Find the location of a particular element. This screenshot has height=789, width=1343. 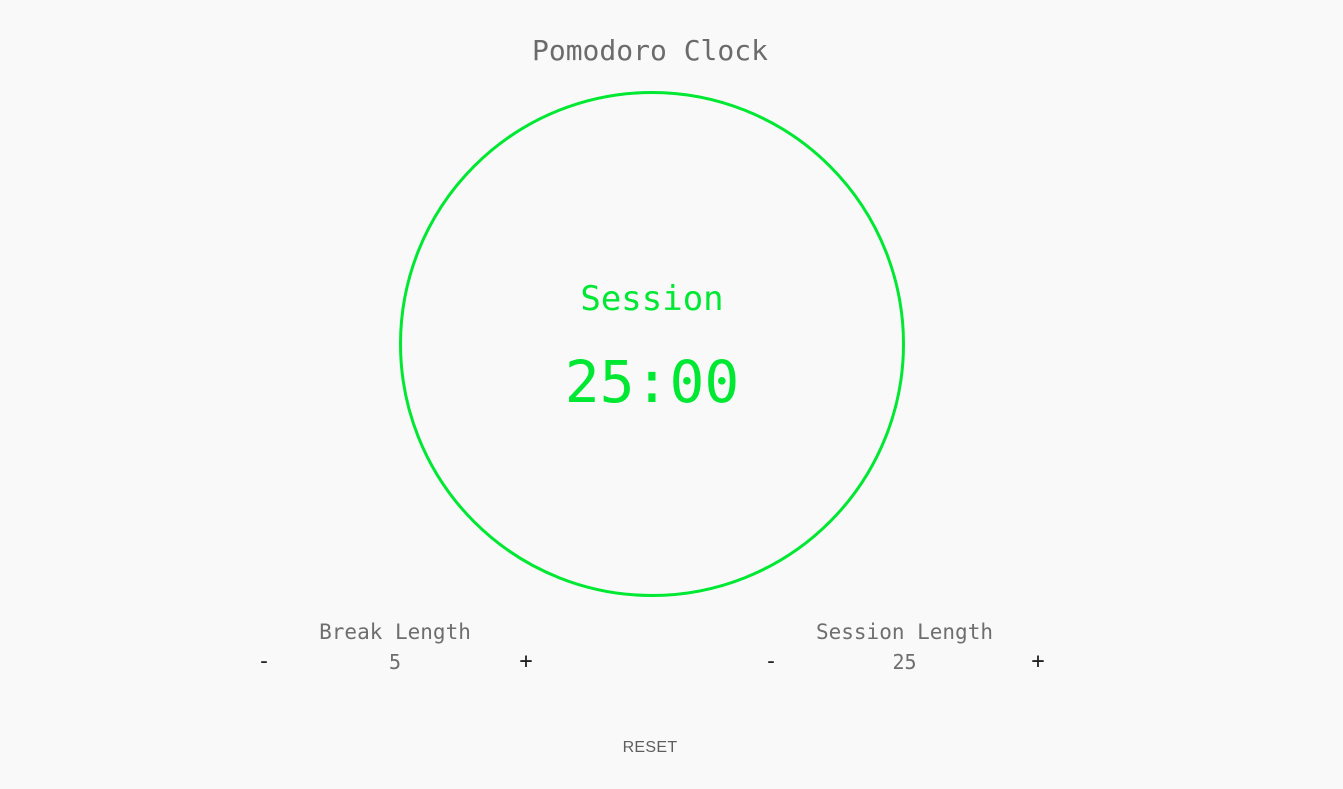

break-length-value: 5 is located at coordinates (395, 662).